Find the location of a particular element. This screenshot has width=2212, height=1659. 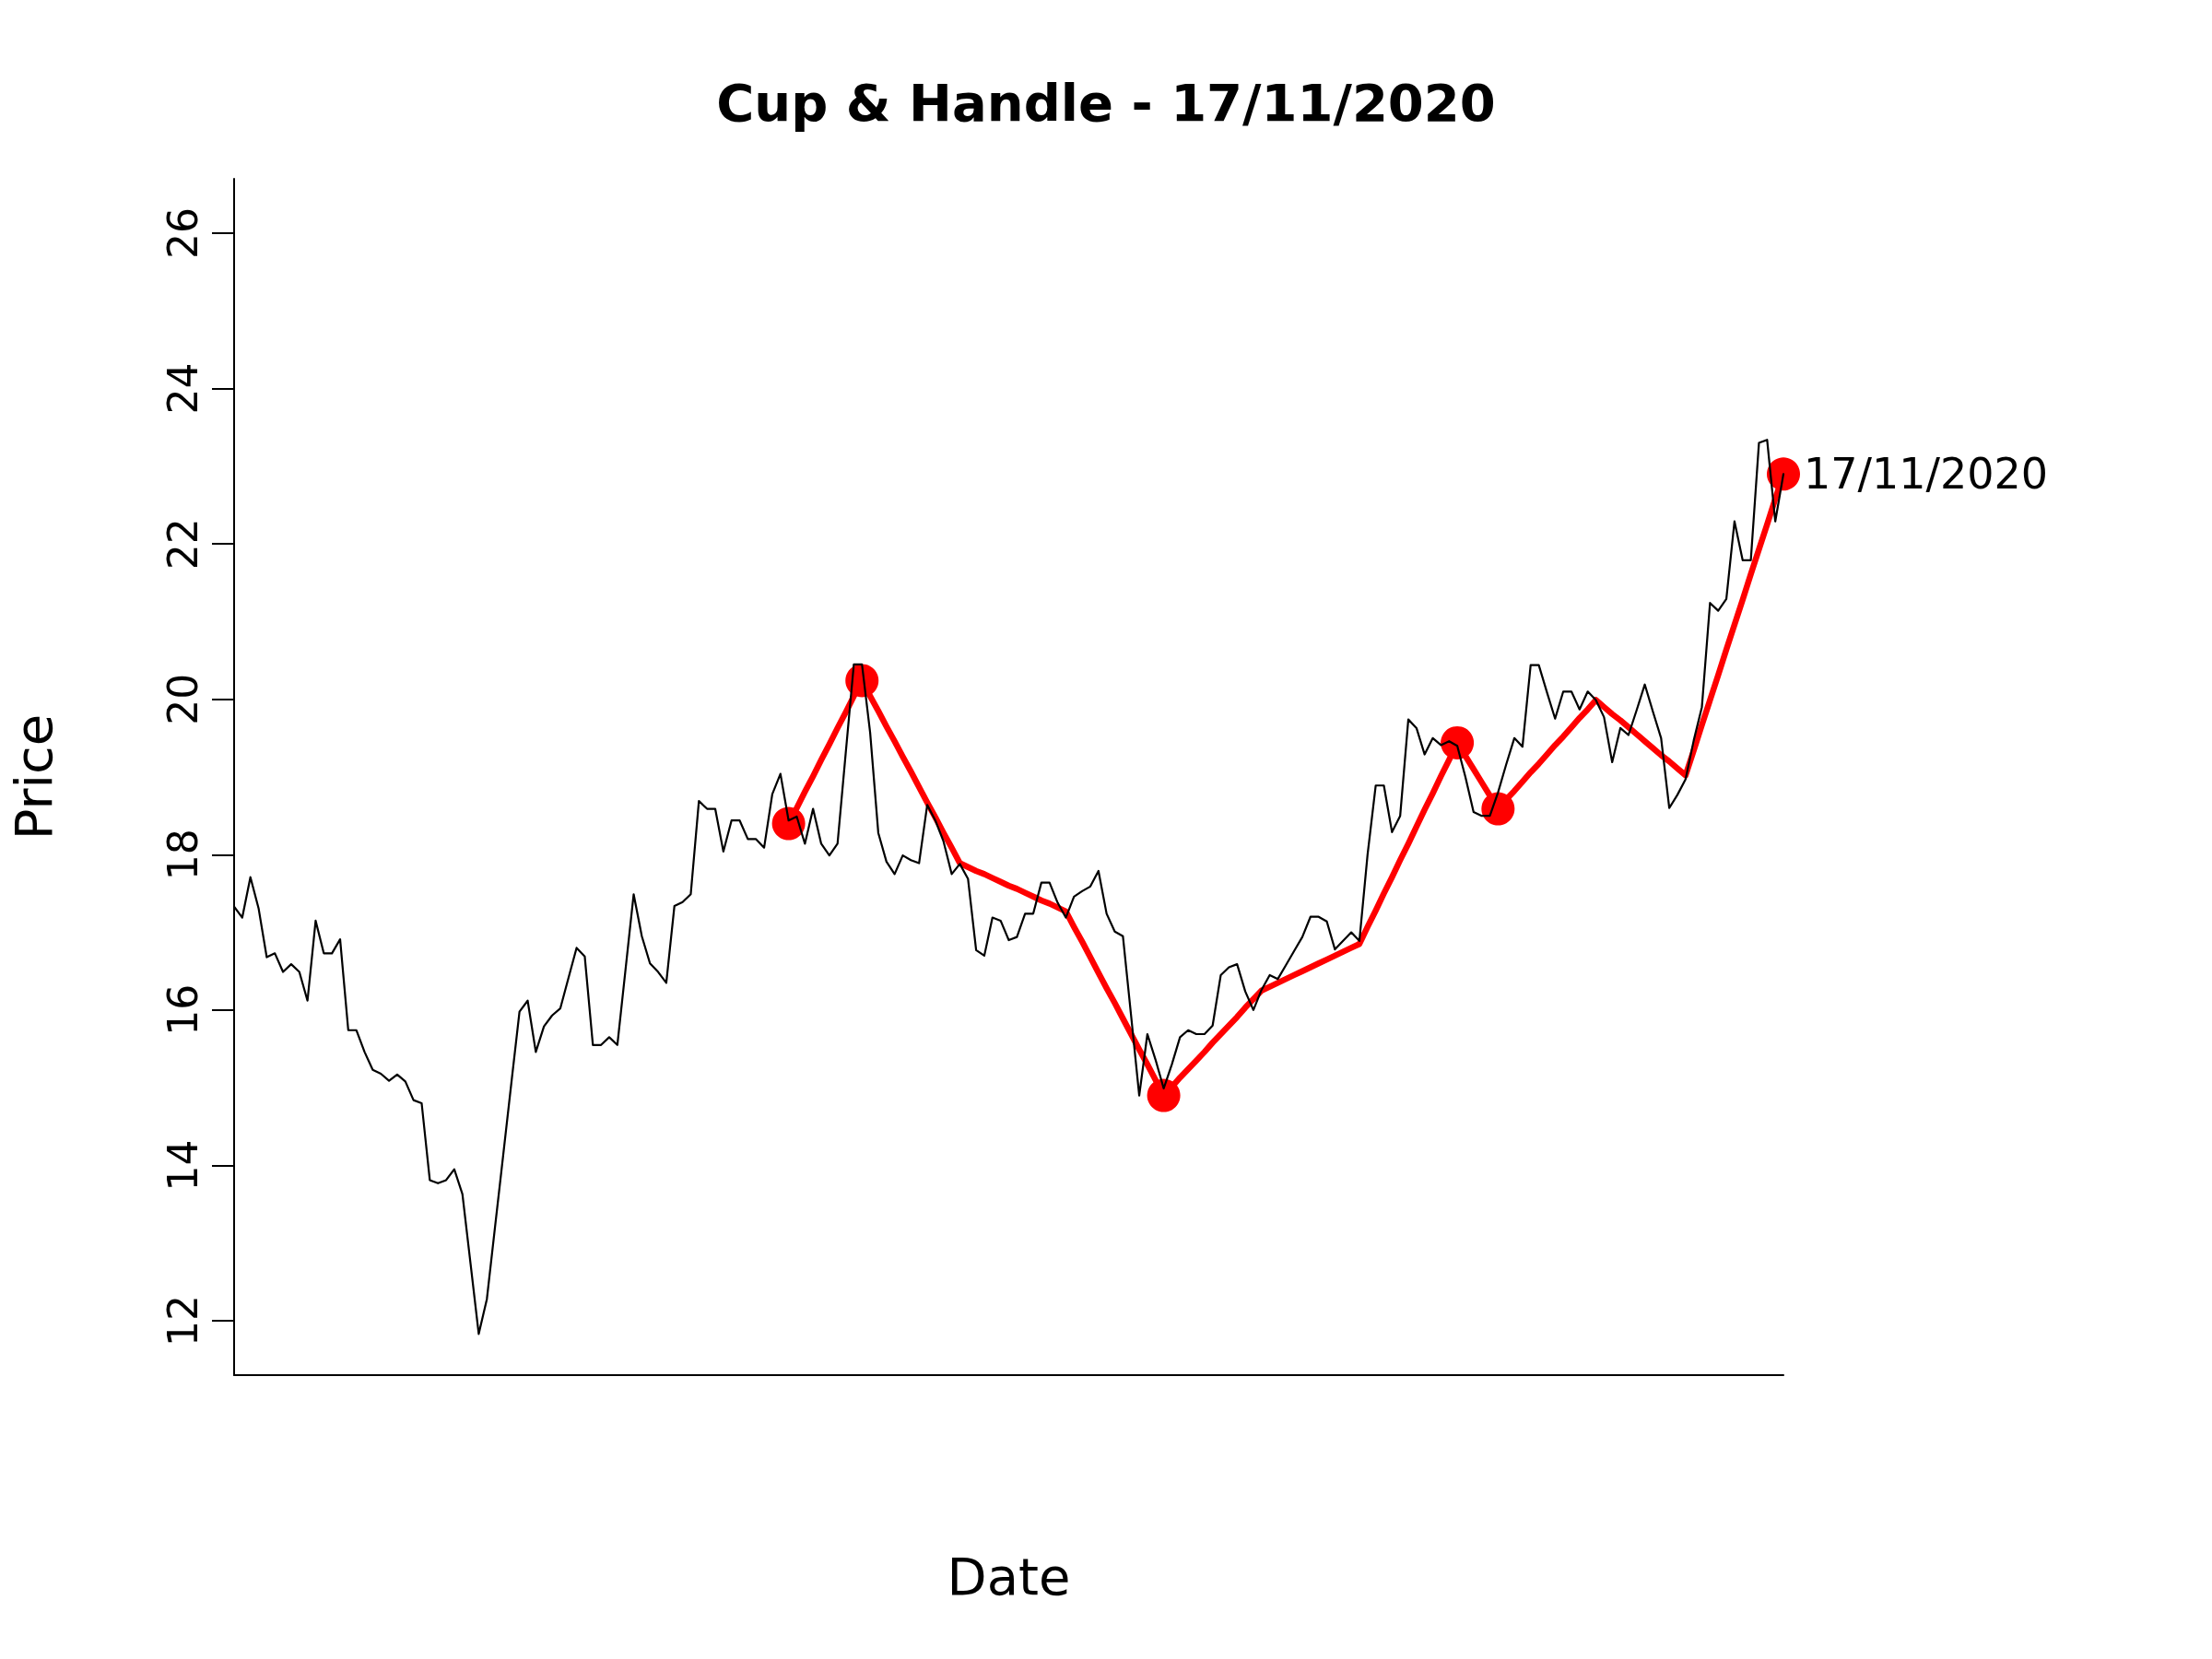

y-tick-label: 26 is located at coordinates (182, 233).